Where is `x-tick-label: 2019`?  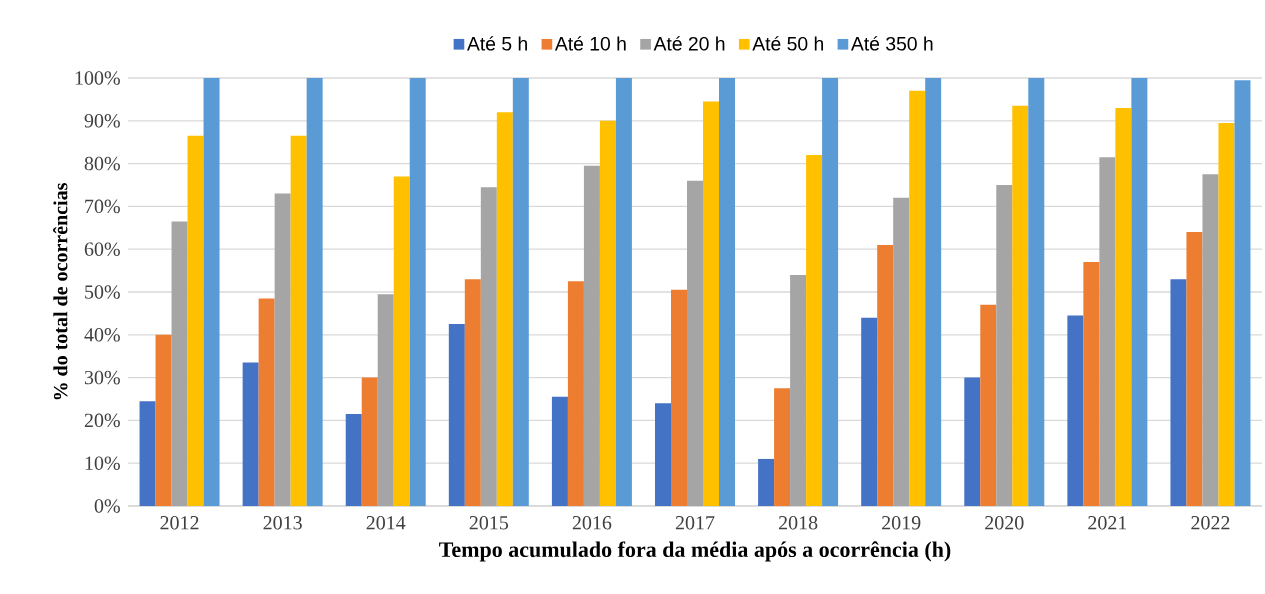
x-tick-label: 2019 is located at coordinates (901, 523).